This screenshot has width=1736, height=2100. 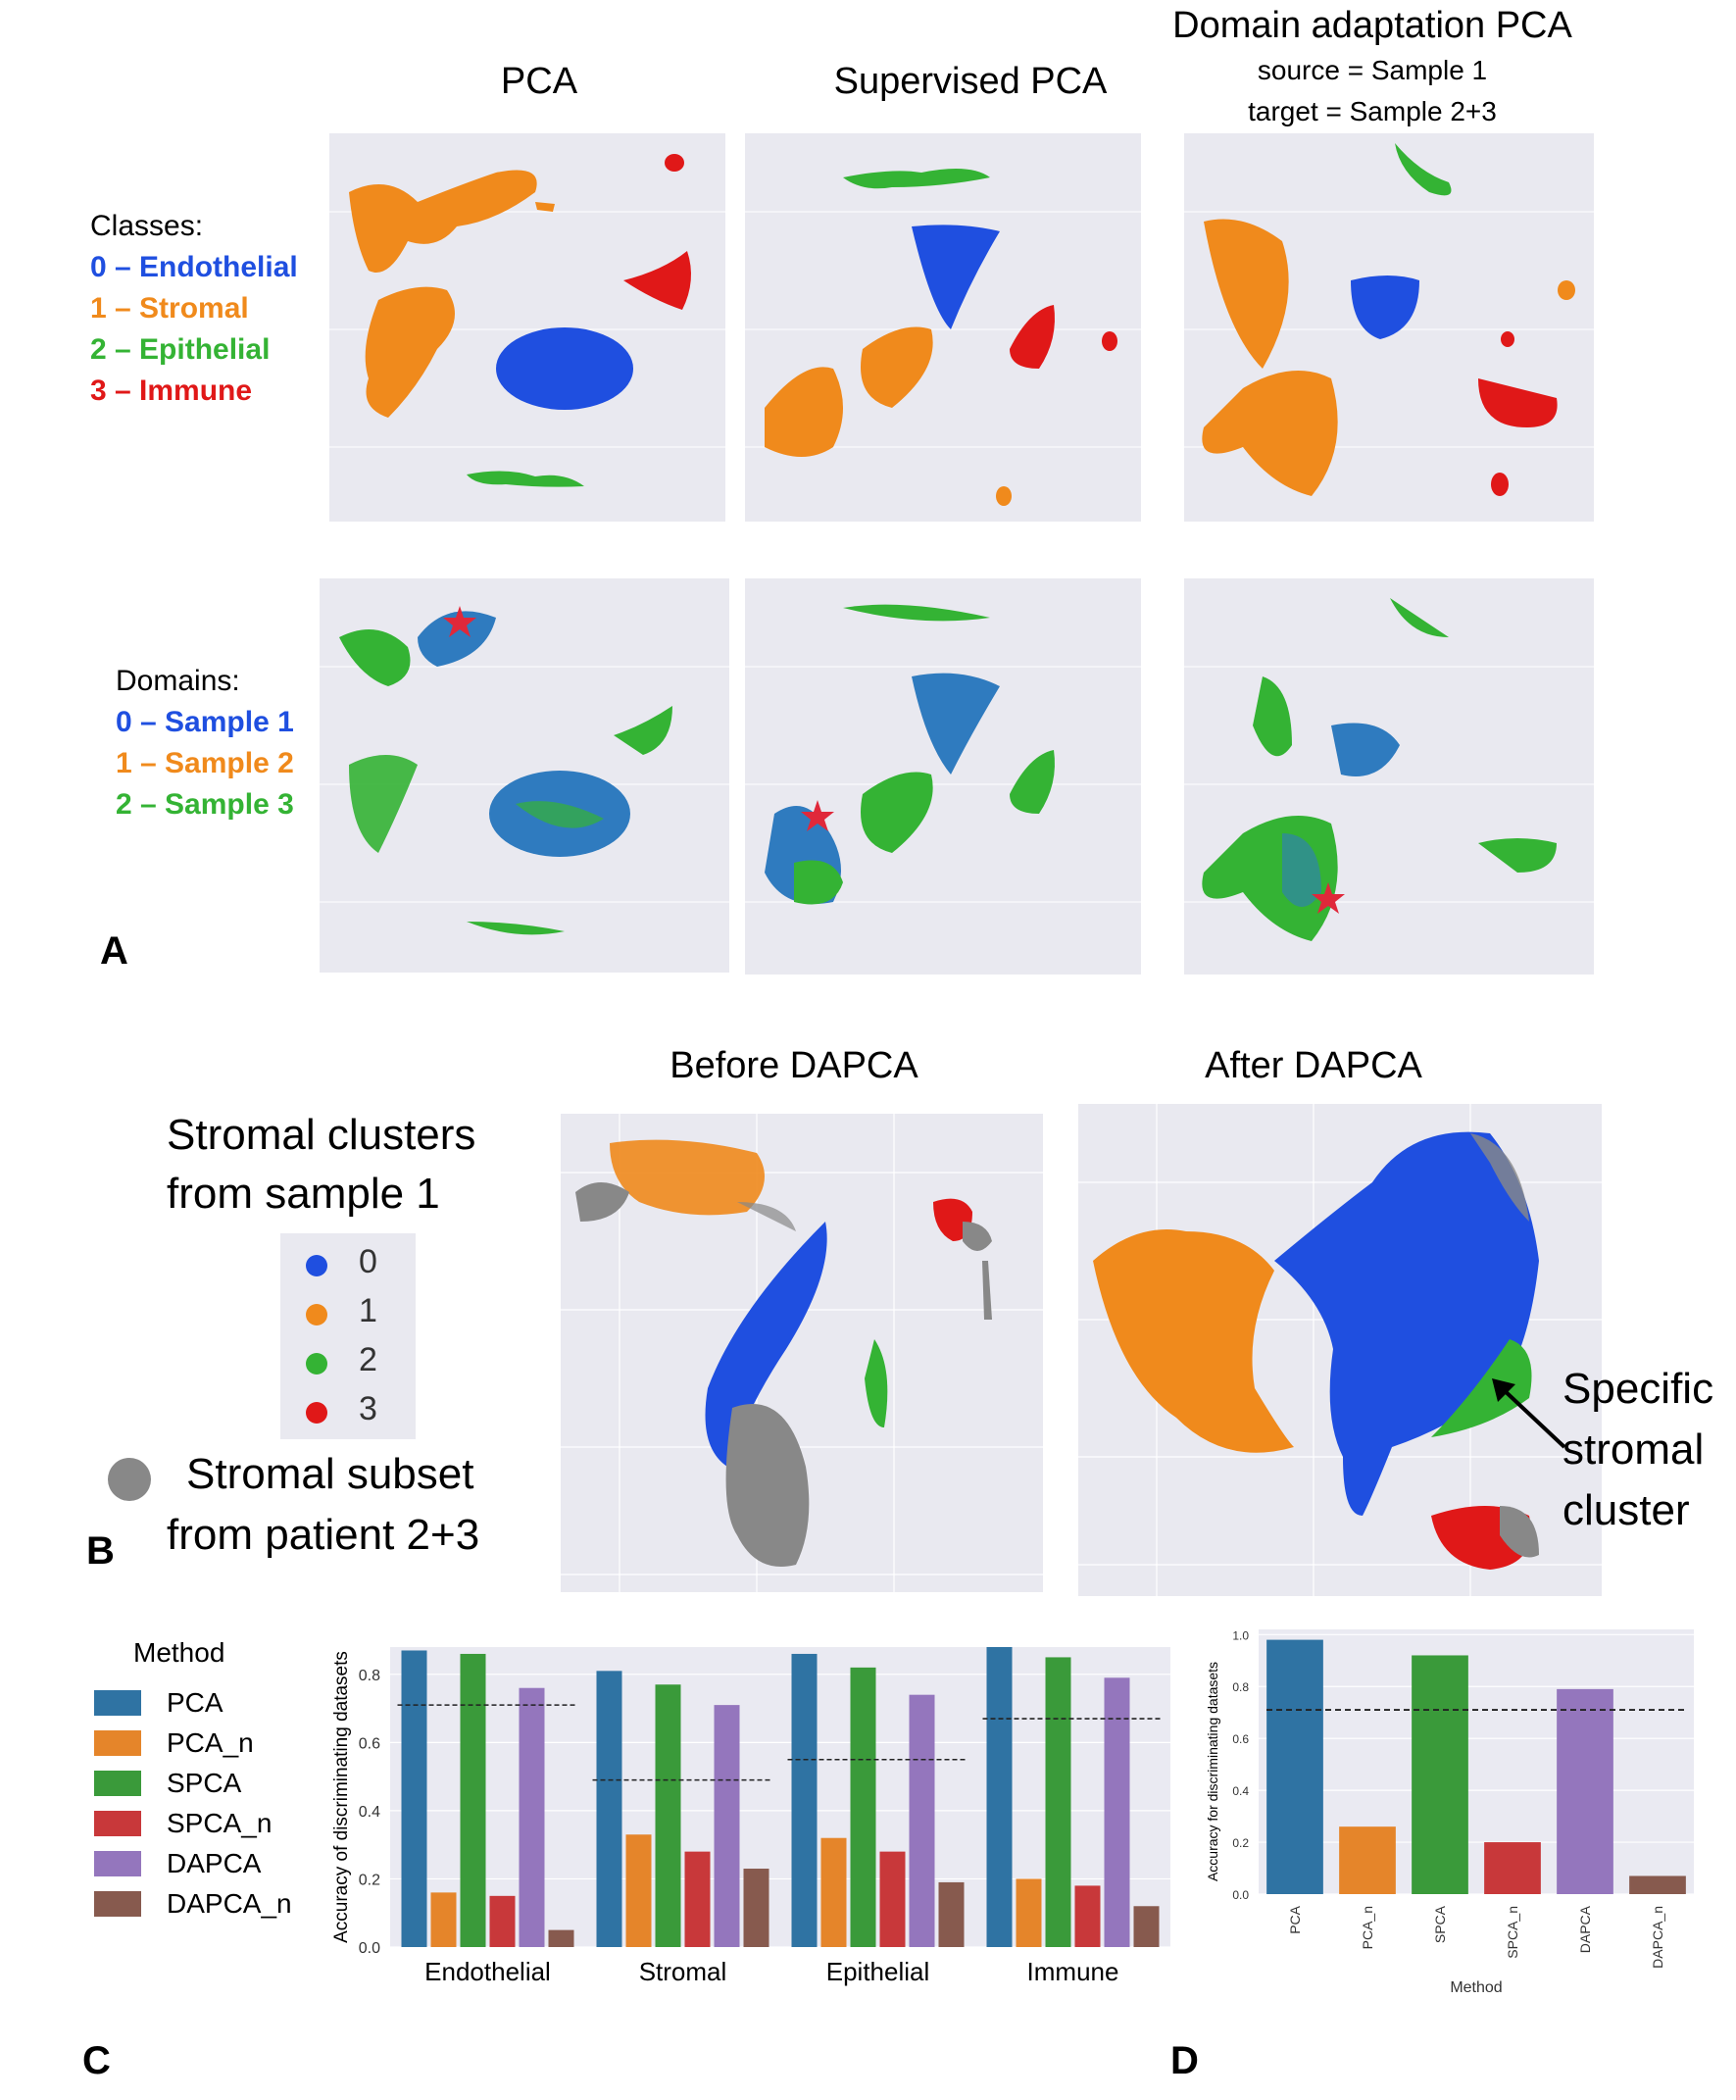 What do you see at coordinates (1585, 1929) in the screenshot?
I see `x-tick-label-d: DAPCA` at bounding box center [1585, 1929].